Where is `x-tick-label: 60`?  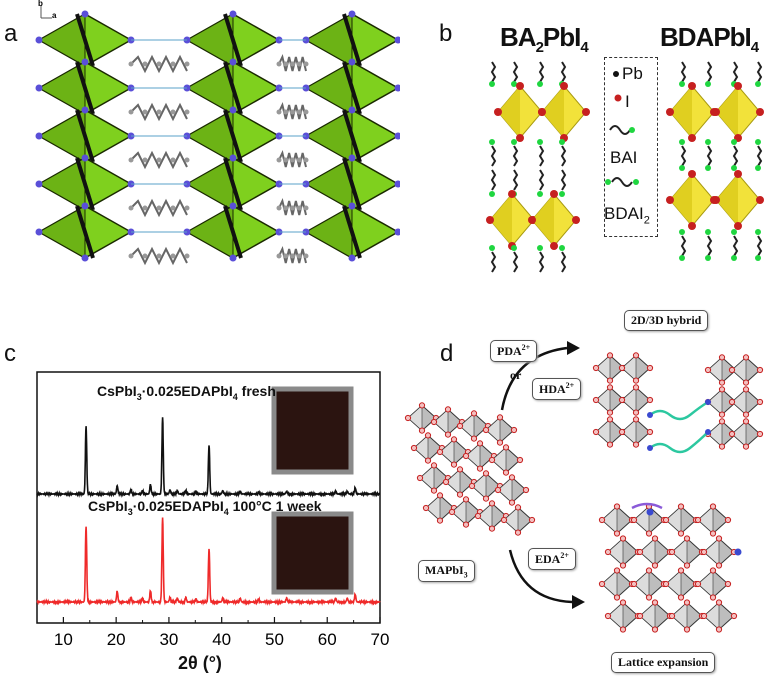 x-tick-label: 60 is located at coordinates (327, 639).